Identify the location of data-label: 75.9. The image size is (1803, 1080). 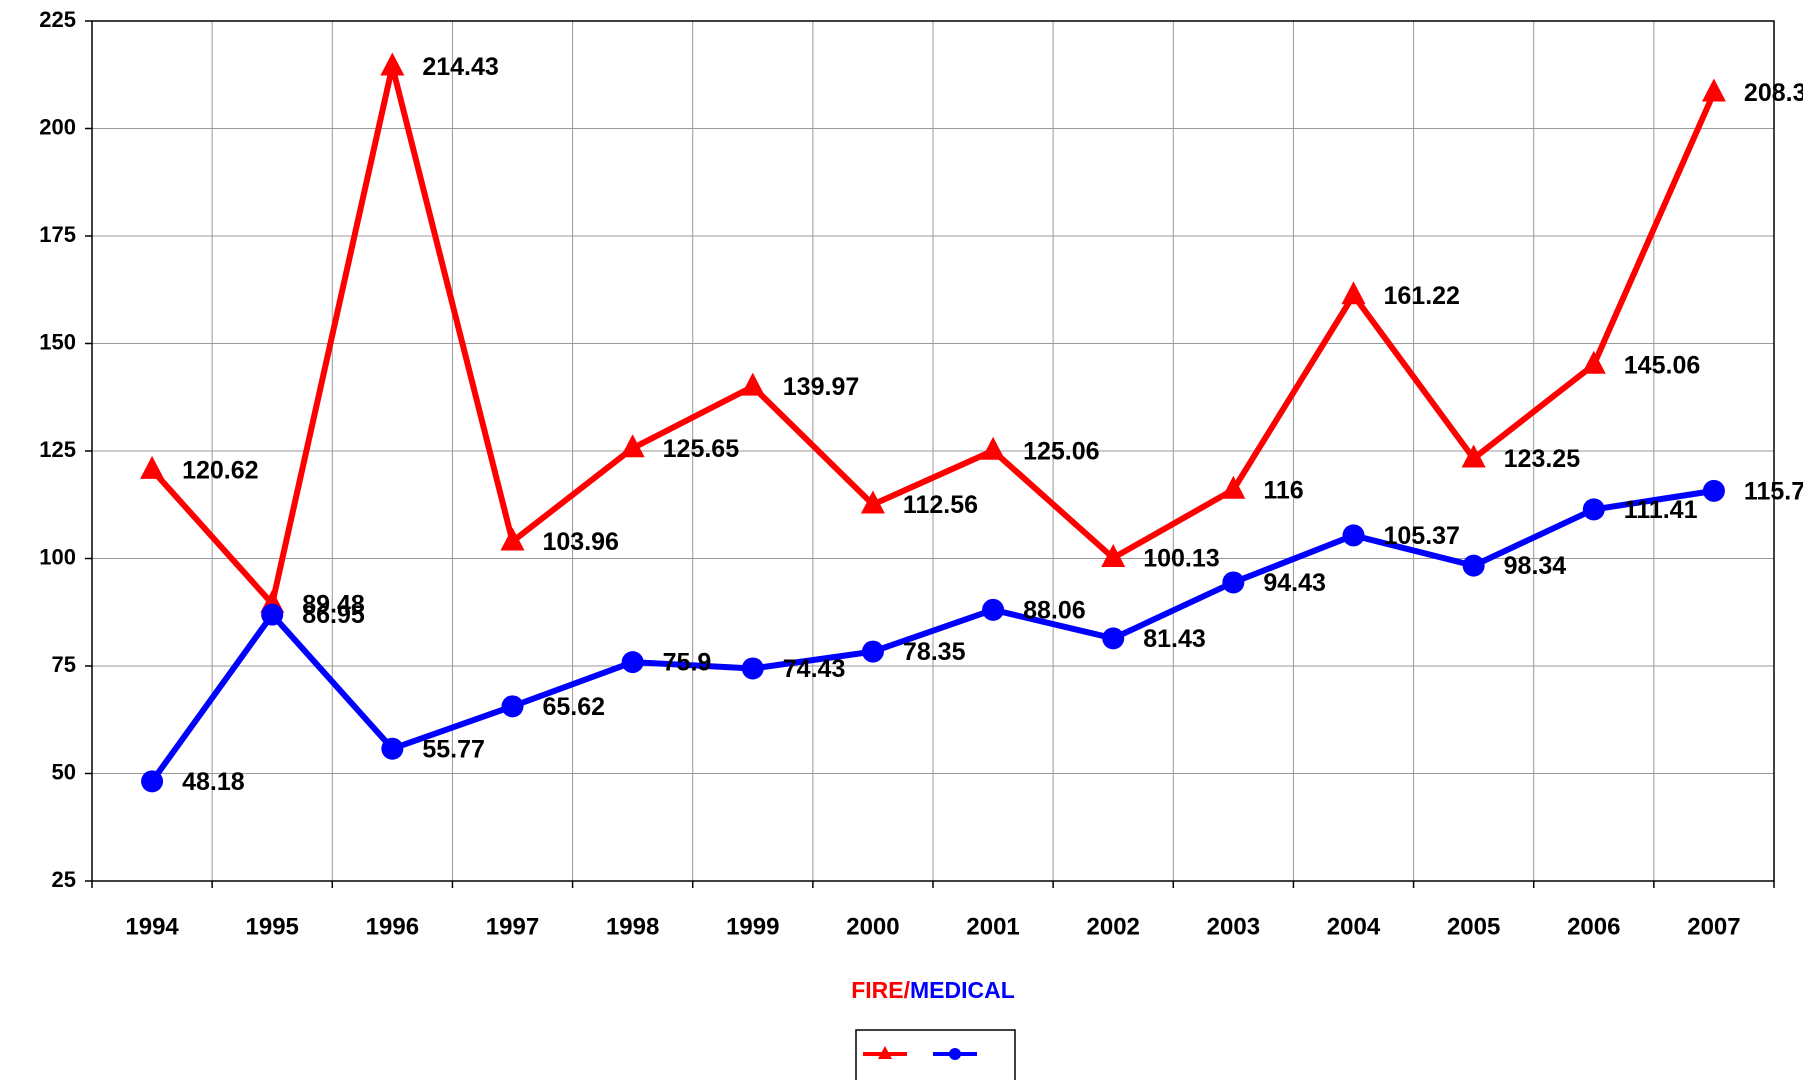
(687, 663).